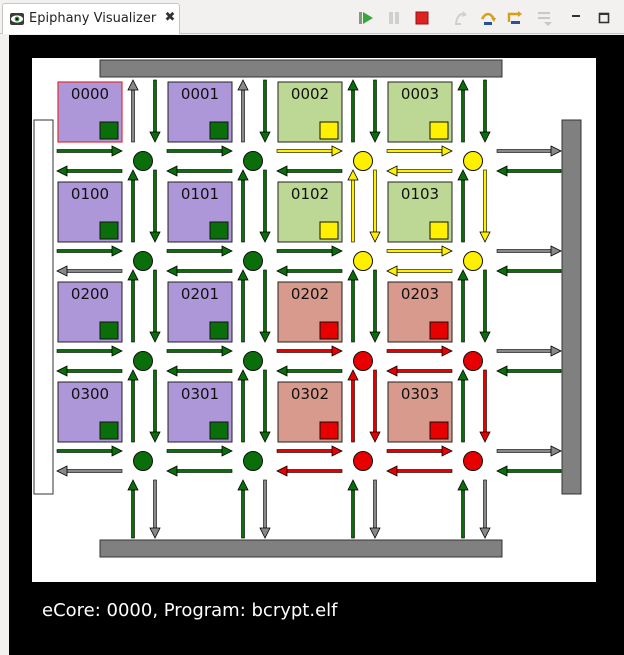 The width and height of the screenshot is (624, 655). I want to click on pause-button, so click(394, 18).